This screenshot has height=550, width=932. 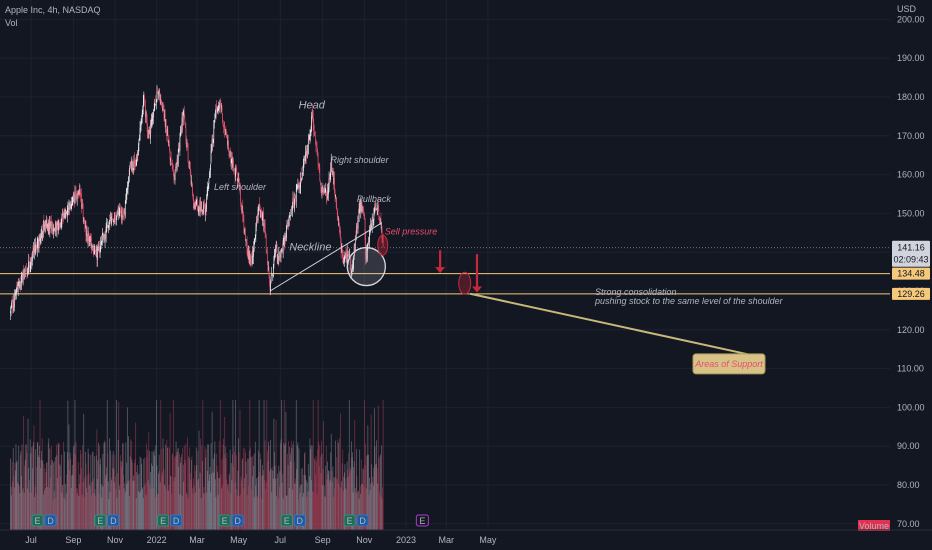 I want to click on sell-pressure-ellipse, so click(x=383, y=245).